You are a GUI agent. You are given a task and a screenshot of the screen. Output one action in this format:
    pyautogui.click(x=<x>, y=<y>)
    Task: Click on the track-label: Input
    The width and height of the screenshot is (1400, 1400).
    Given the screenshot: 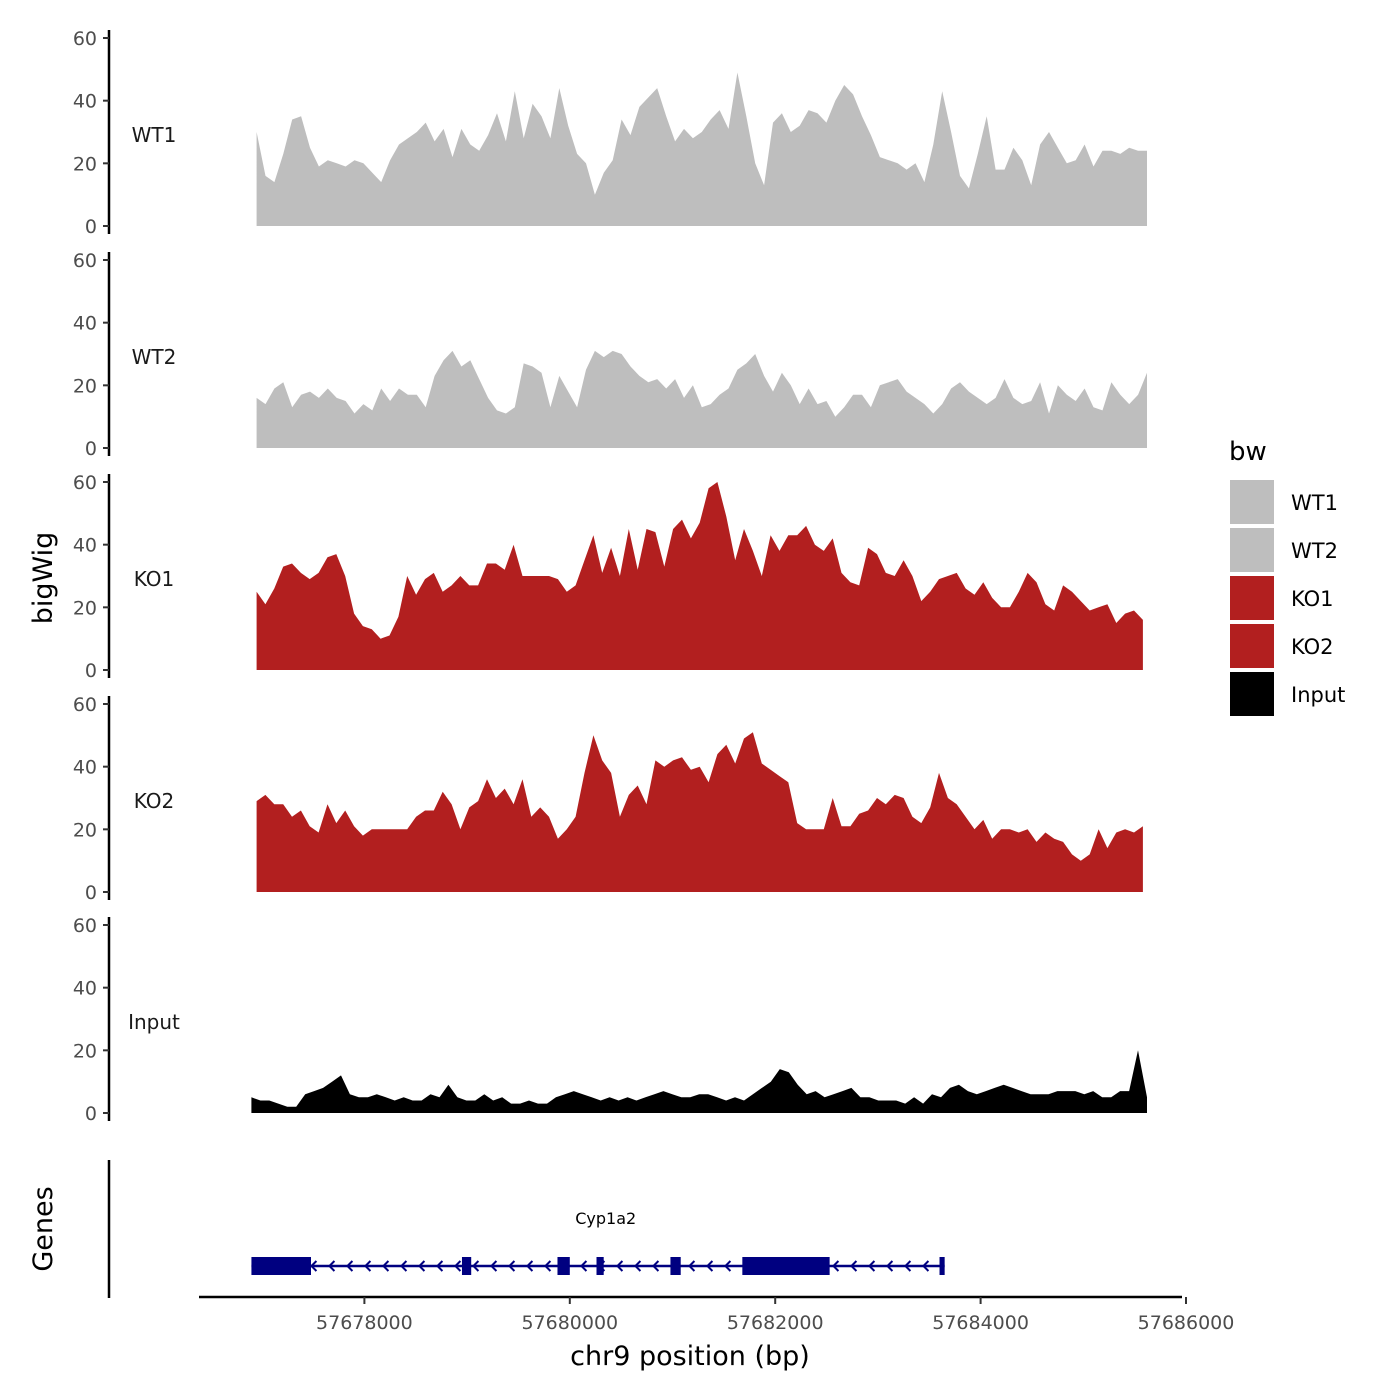 What is the action you would take?
    pyautogui.click(x=154, y=1022)
    